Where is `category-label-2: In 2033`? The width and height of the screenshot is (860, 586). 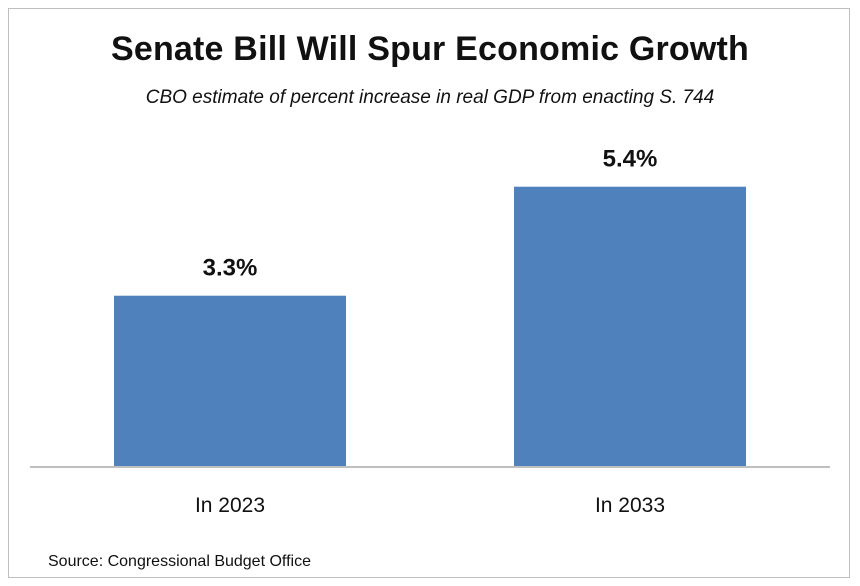 category-label-2: In 2033 is located at coordinates (630, 505).